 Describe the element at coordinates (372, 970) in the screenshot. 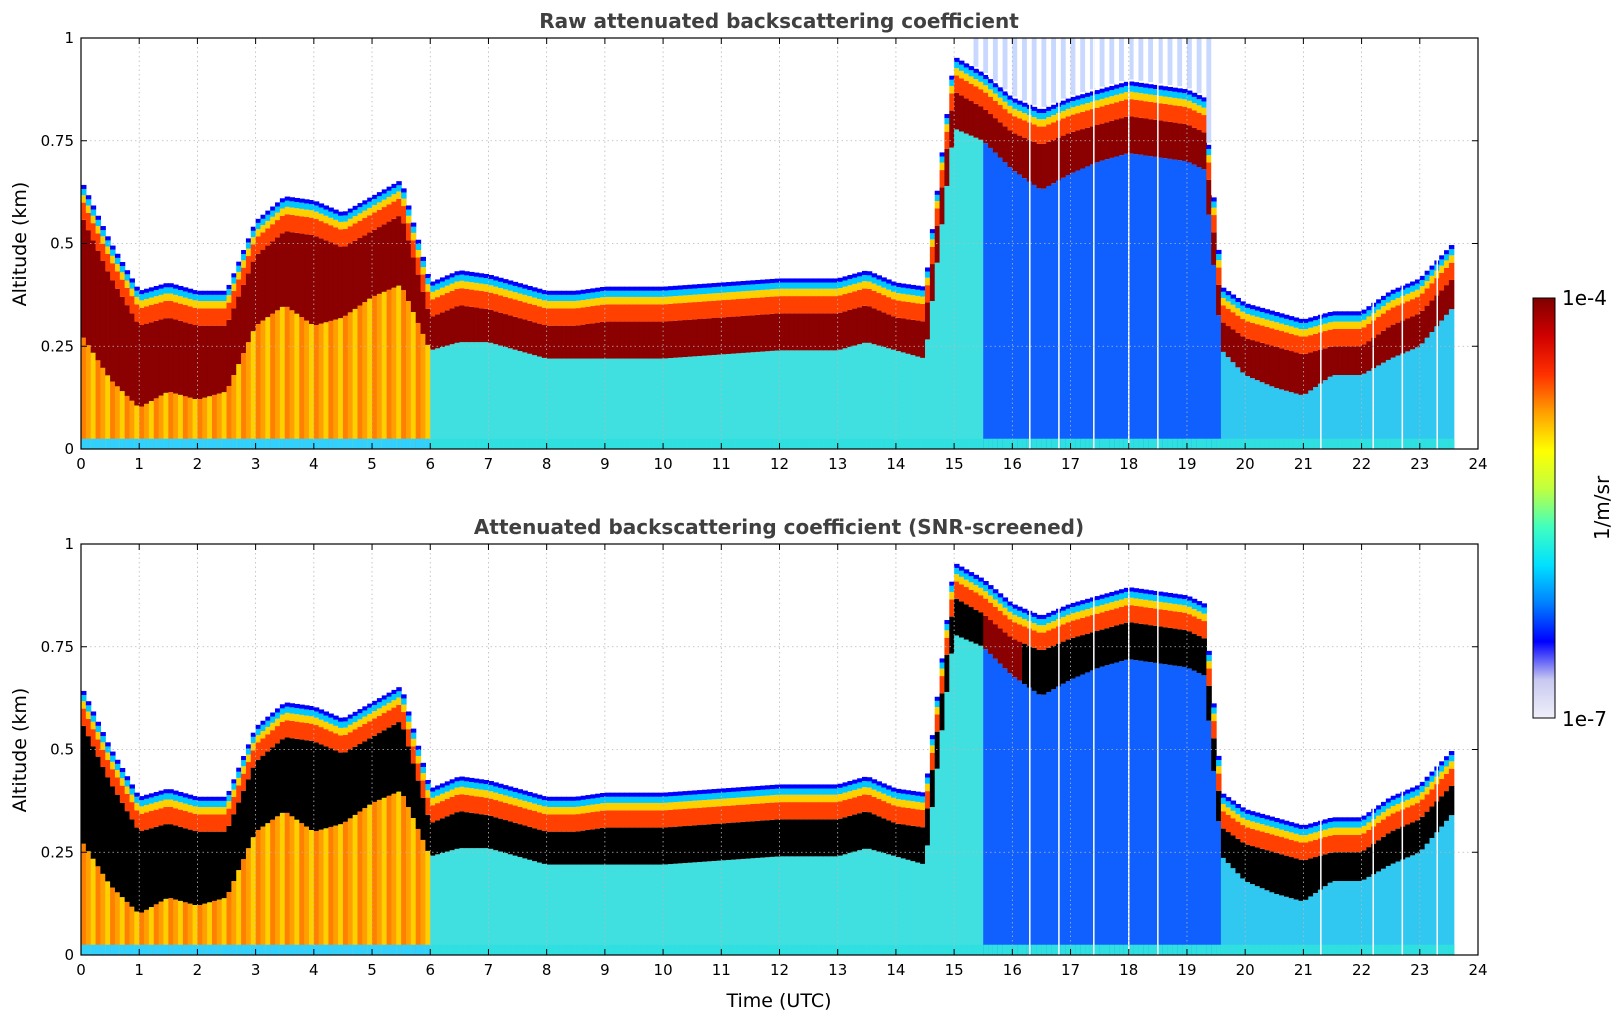

I see `bottom-x-tick-label: 5` at that location.